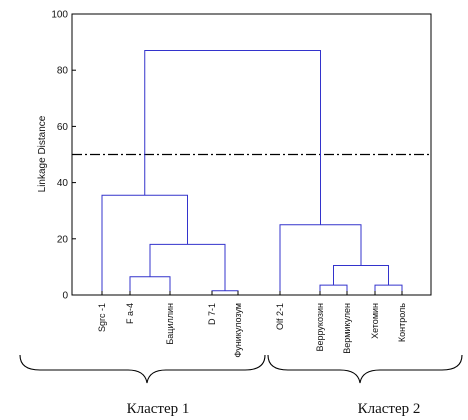 The image size is (468, 420). I want to click on leaf-ticks, so click(252, 293).